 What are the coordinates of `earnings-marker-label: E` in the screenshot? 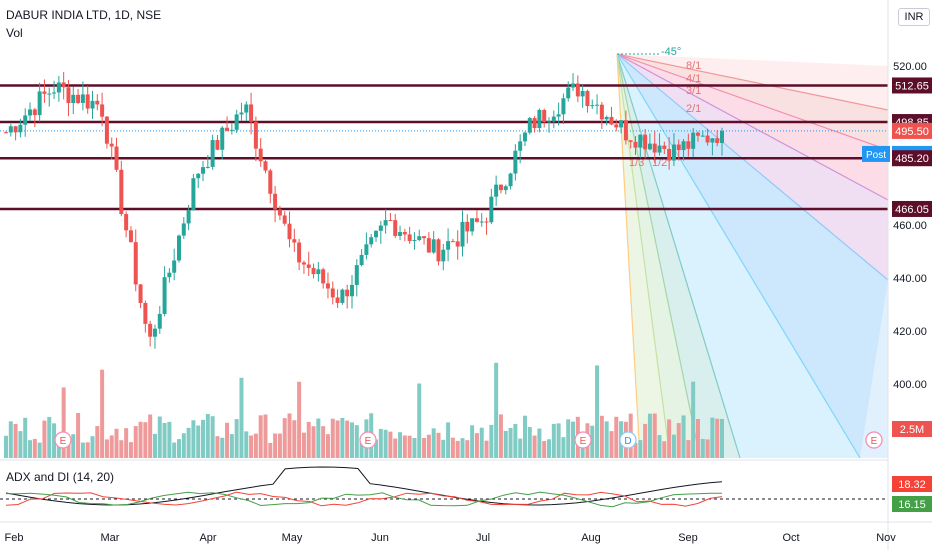 It's located at (63, 441).